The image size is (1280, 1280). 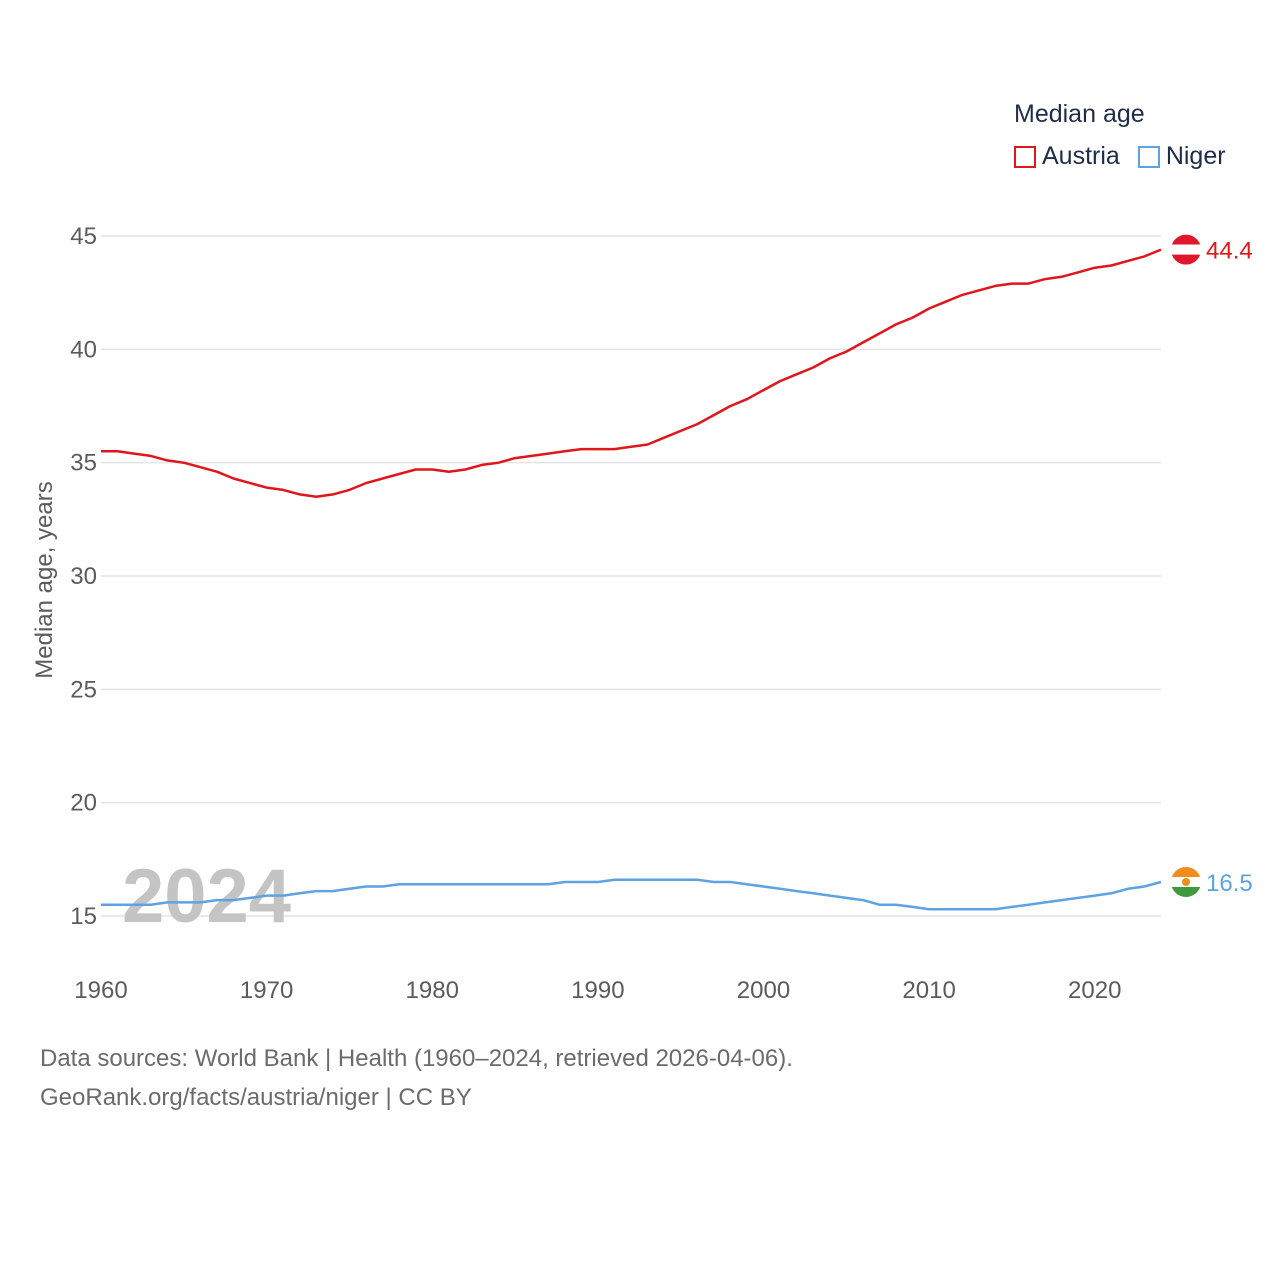 I want to click on x-axis-ticks: 1960 1970 1980 1990 2000 2010 2020, so click(x=597, y=990).